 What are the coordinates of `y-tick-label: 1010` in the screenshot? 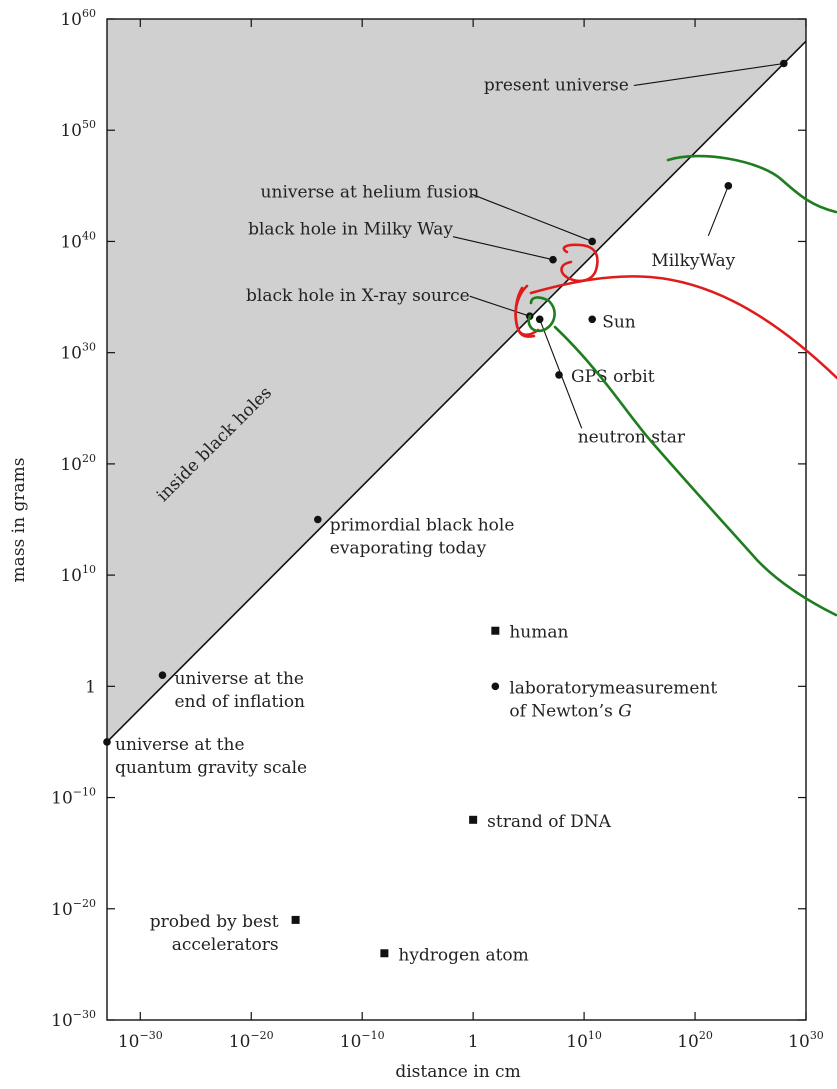 It's located at (78, 574).